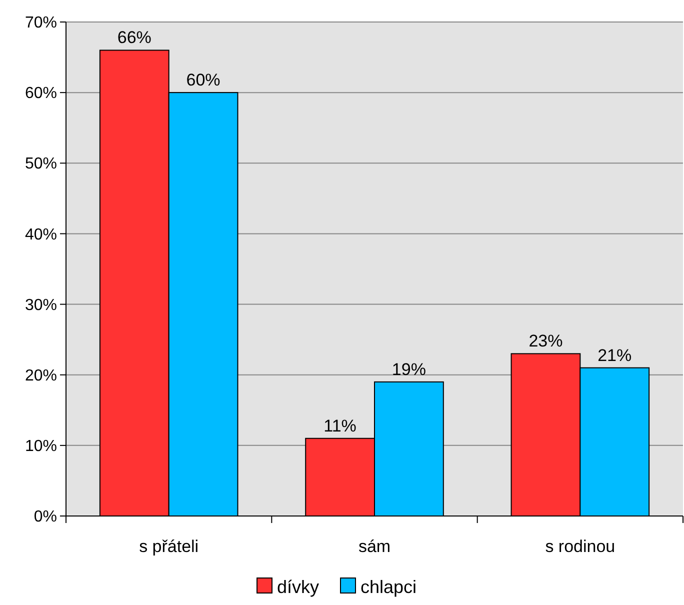  Describe the element at coordinates (40, 235) in the screenshot. I see `y-tick-label: 40%` at that location.